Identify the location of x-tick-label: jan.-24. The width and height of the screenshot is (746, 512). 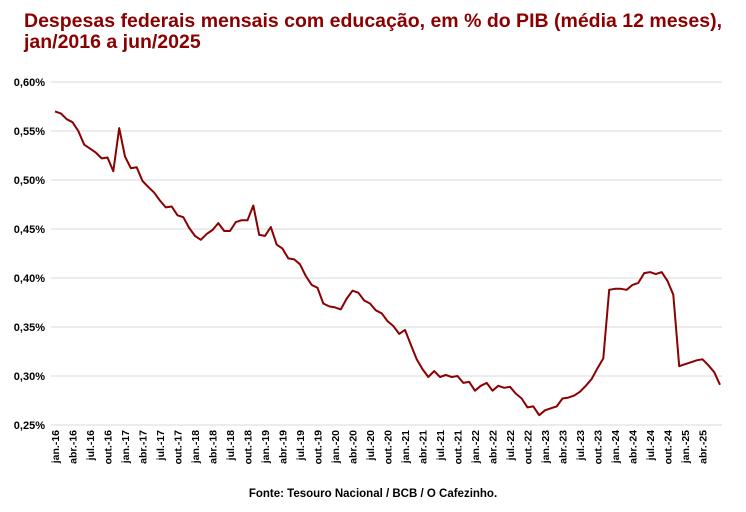
(616, 447).